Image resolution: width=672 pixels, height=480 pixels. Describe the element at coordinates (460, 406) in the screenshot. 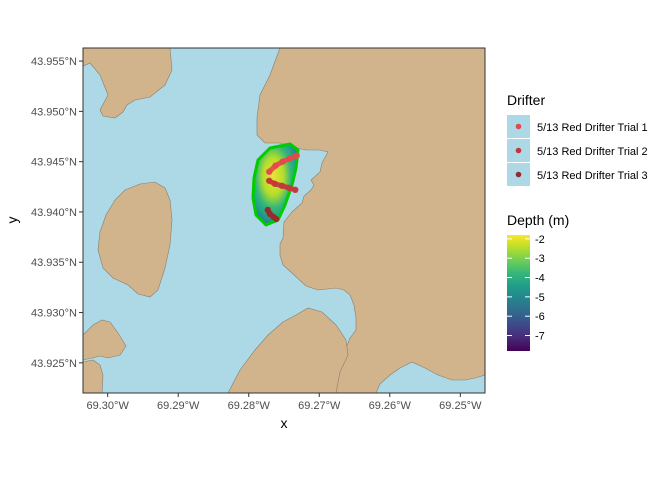

I see `x-tick-label: 69.25°W` at that location.